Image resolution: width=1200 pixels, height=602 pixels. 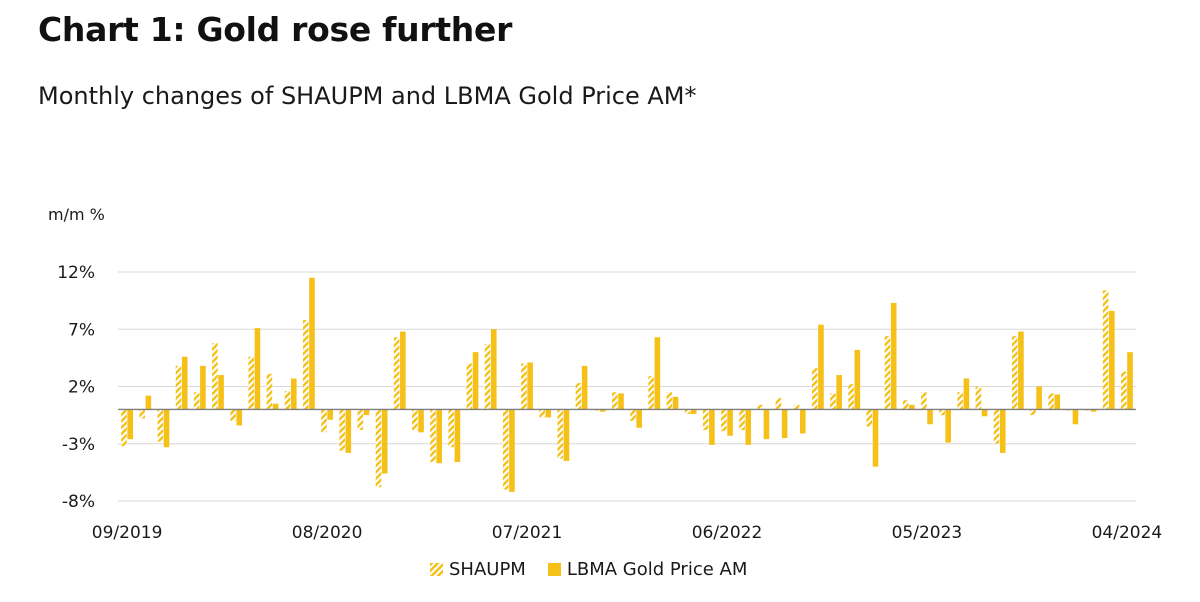 I want to click on solid-swatch-icon, so click(x=554, y=569).